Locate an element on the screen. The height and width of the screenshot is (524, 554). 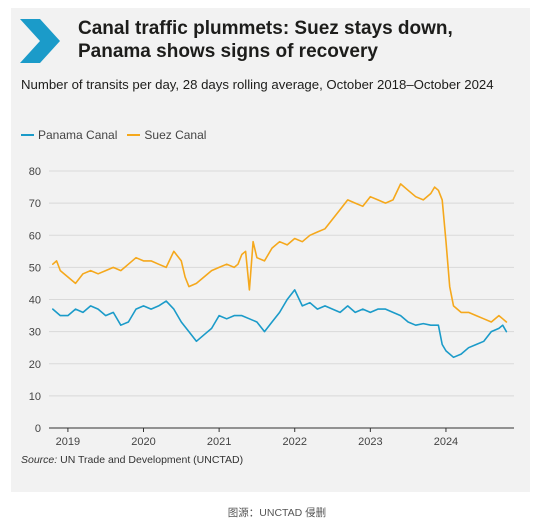
y-tick-label: 50 is located at coordinates (35, 268).